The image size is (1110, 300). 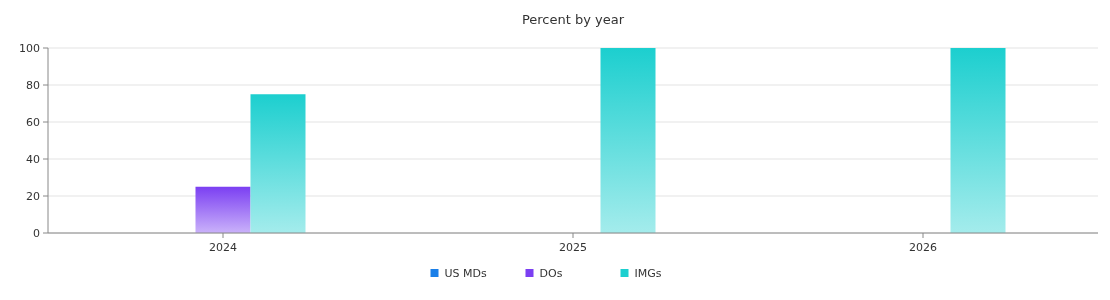 I want to click on y-tick-label: 60, so click(x=33, y=122).